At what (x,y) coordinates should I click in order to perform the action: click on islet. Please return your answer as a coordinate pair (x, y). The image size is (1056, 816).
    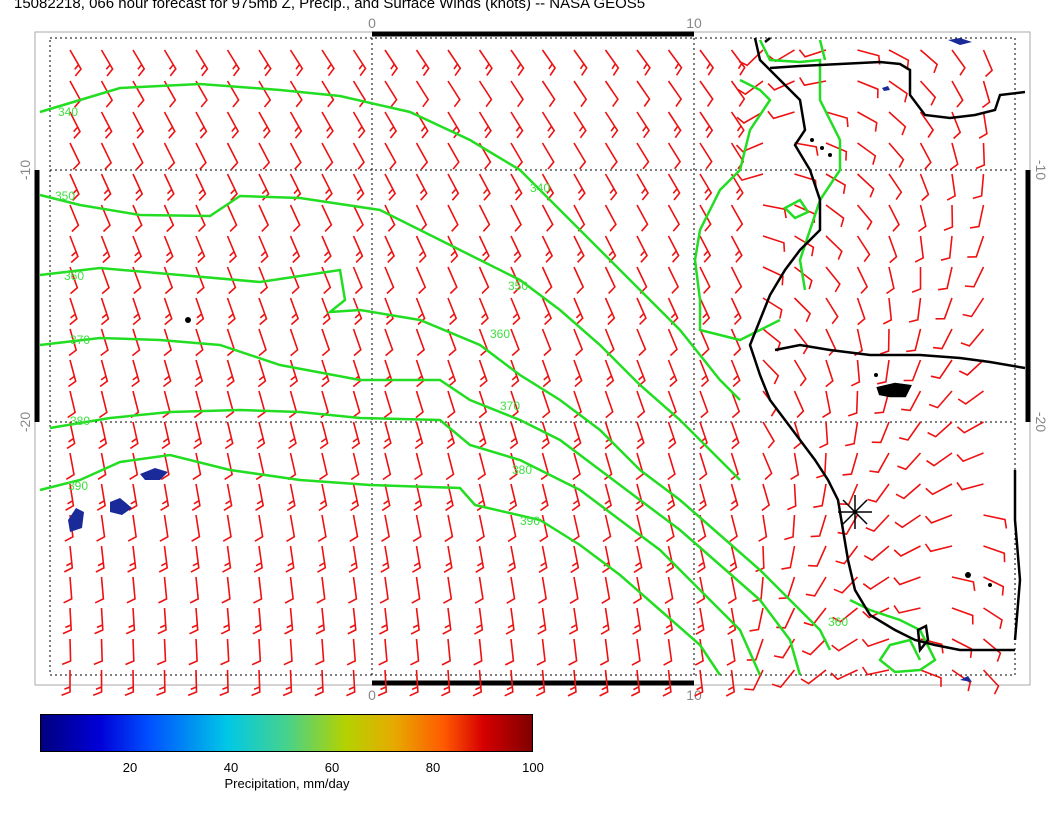
    Looking at the image, I should click on (188, 320).